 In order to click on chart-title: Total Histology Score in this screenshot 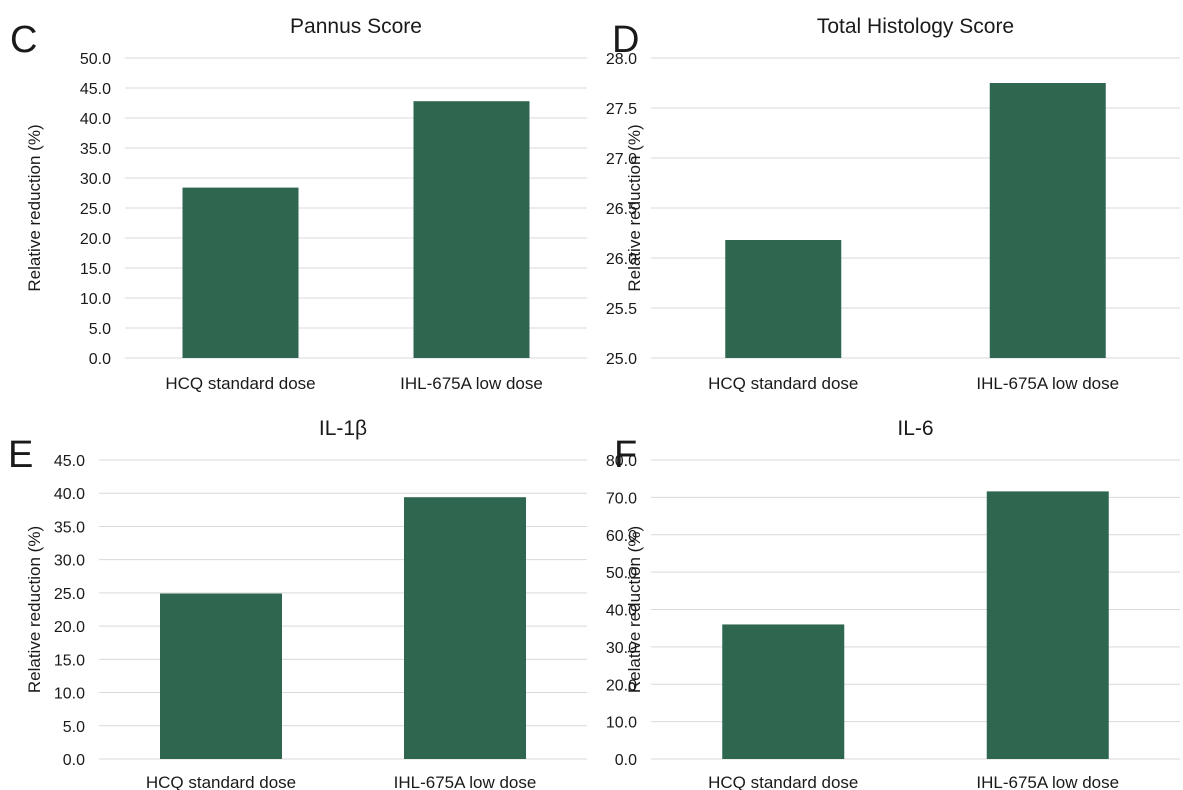, I will do `click(915, 26)`.